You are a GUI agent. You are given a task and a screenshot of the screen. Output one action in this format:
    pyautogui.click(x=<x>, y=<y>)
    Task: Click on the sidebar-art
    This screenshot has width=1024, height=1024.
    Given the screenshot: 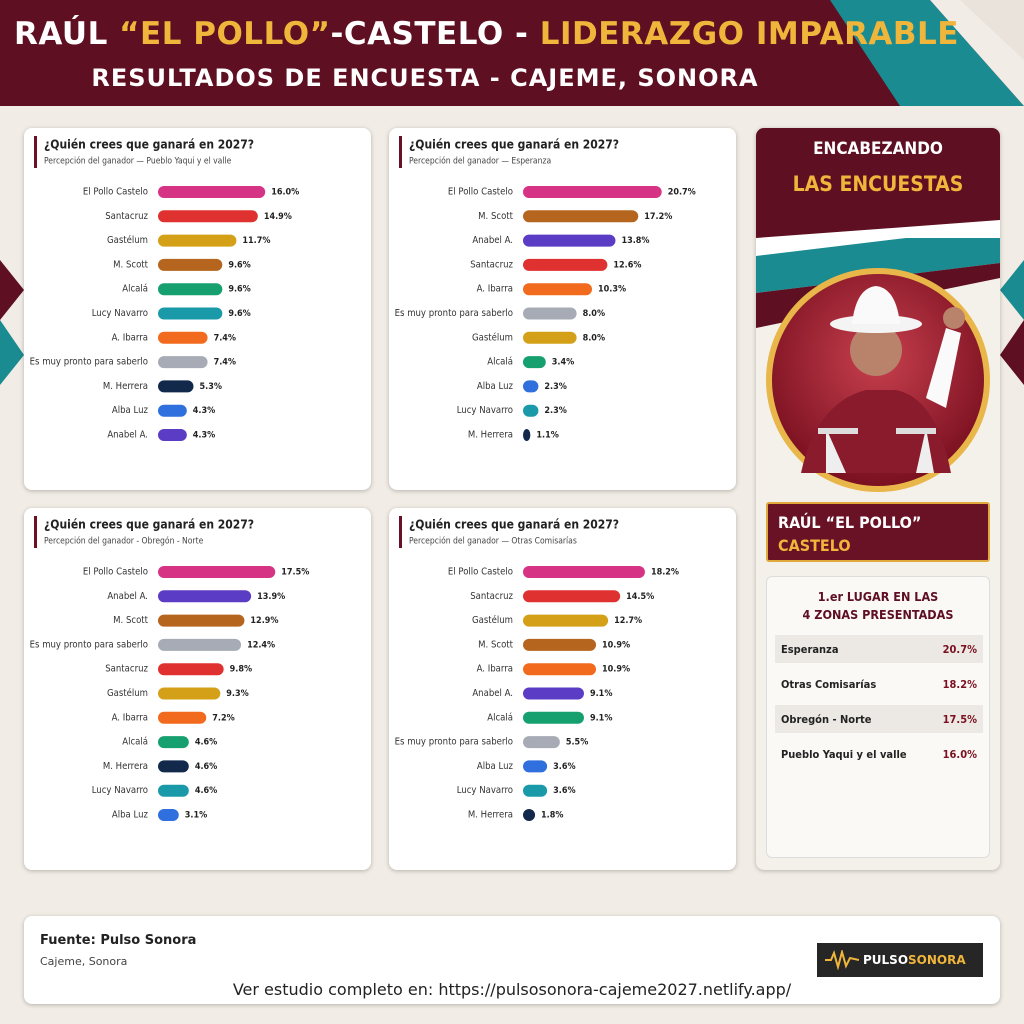 What is the action you would take?
    pyautogui.click(x=878, y=310)
    